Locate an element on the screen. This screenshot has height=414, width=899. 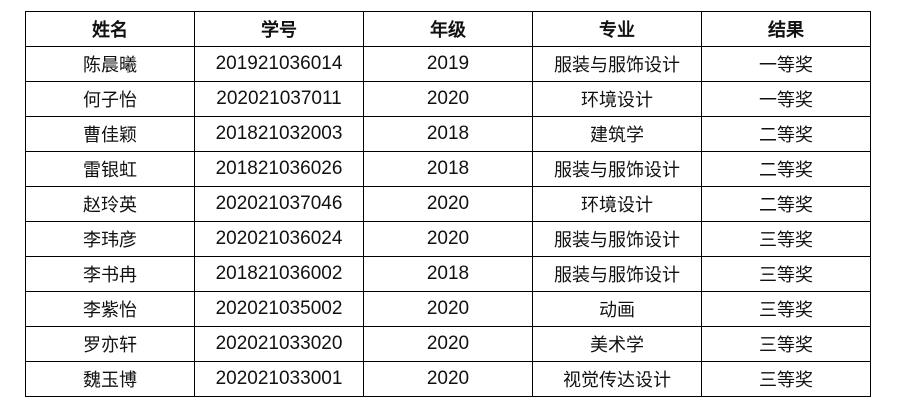
cell-name: 李紫怡 is located at coordinates (110, 309).